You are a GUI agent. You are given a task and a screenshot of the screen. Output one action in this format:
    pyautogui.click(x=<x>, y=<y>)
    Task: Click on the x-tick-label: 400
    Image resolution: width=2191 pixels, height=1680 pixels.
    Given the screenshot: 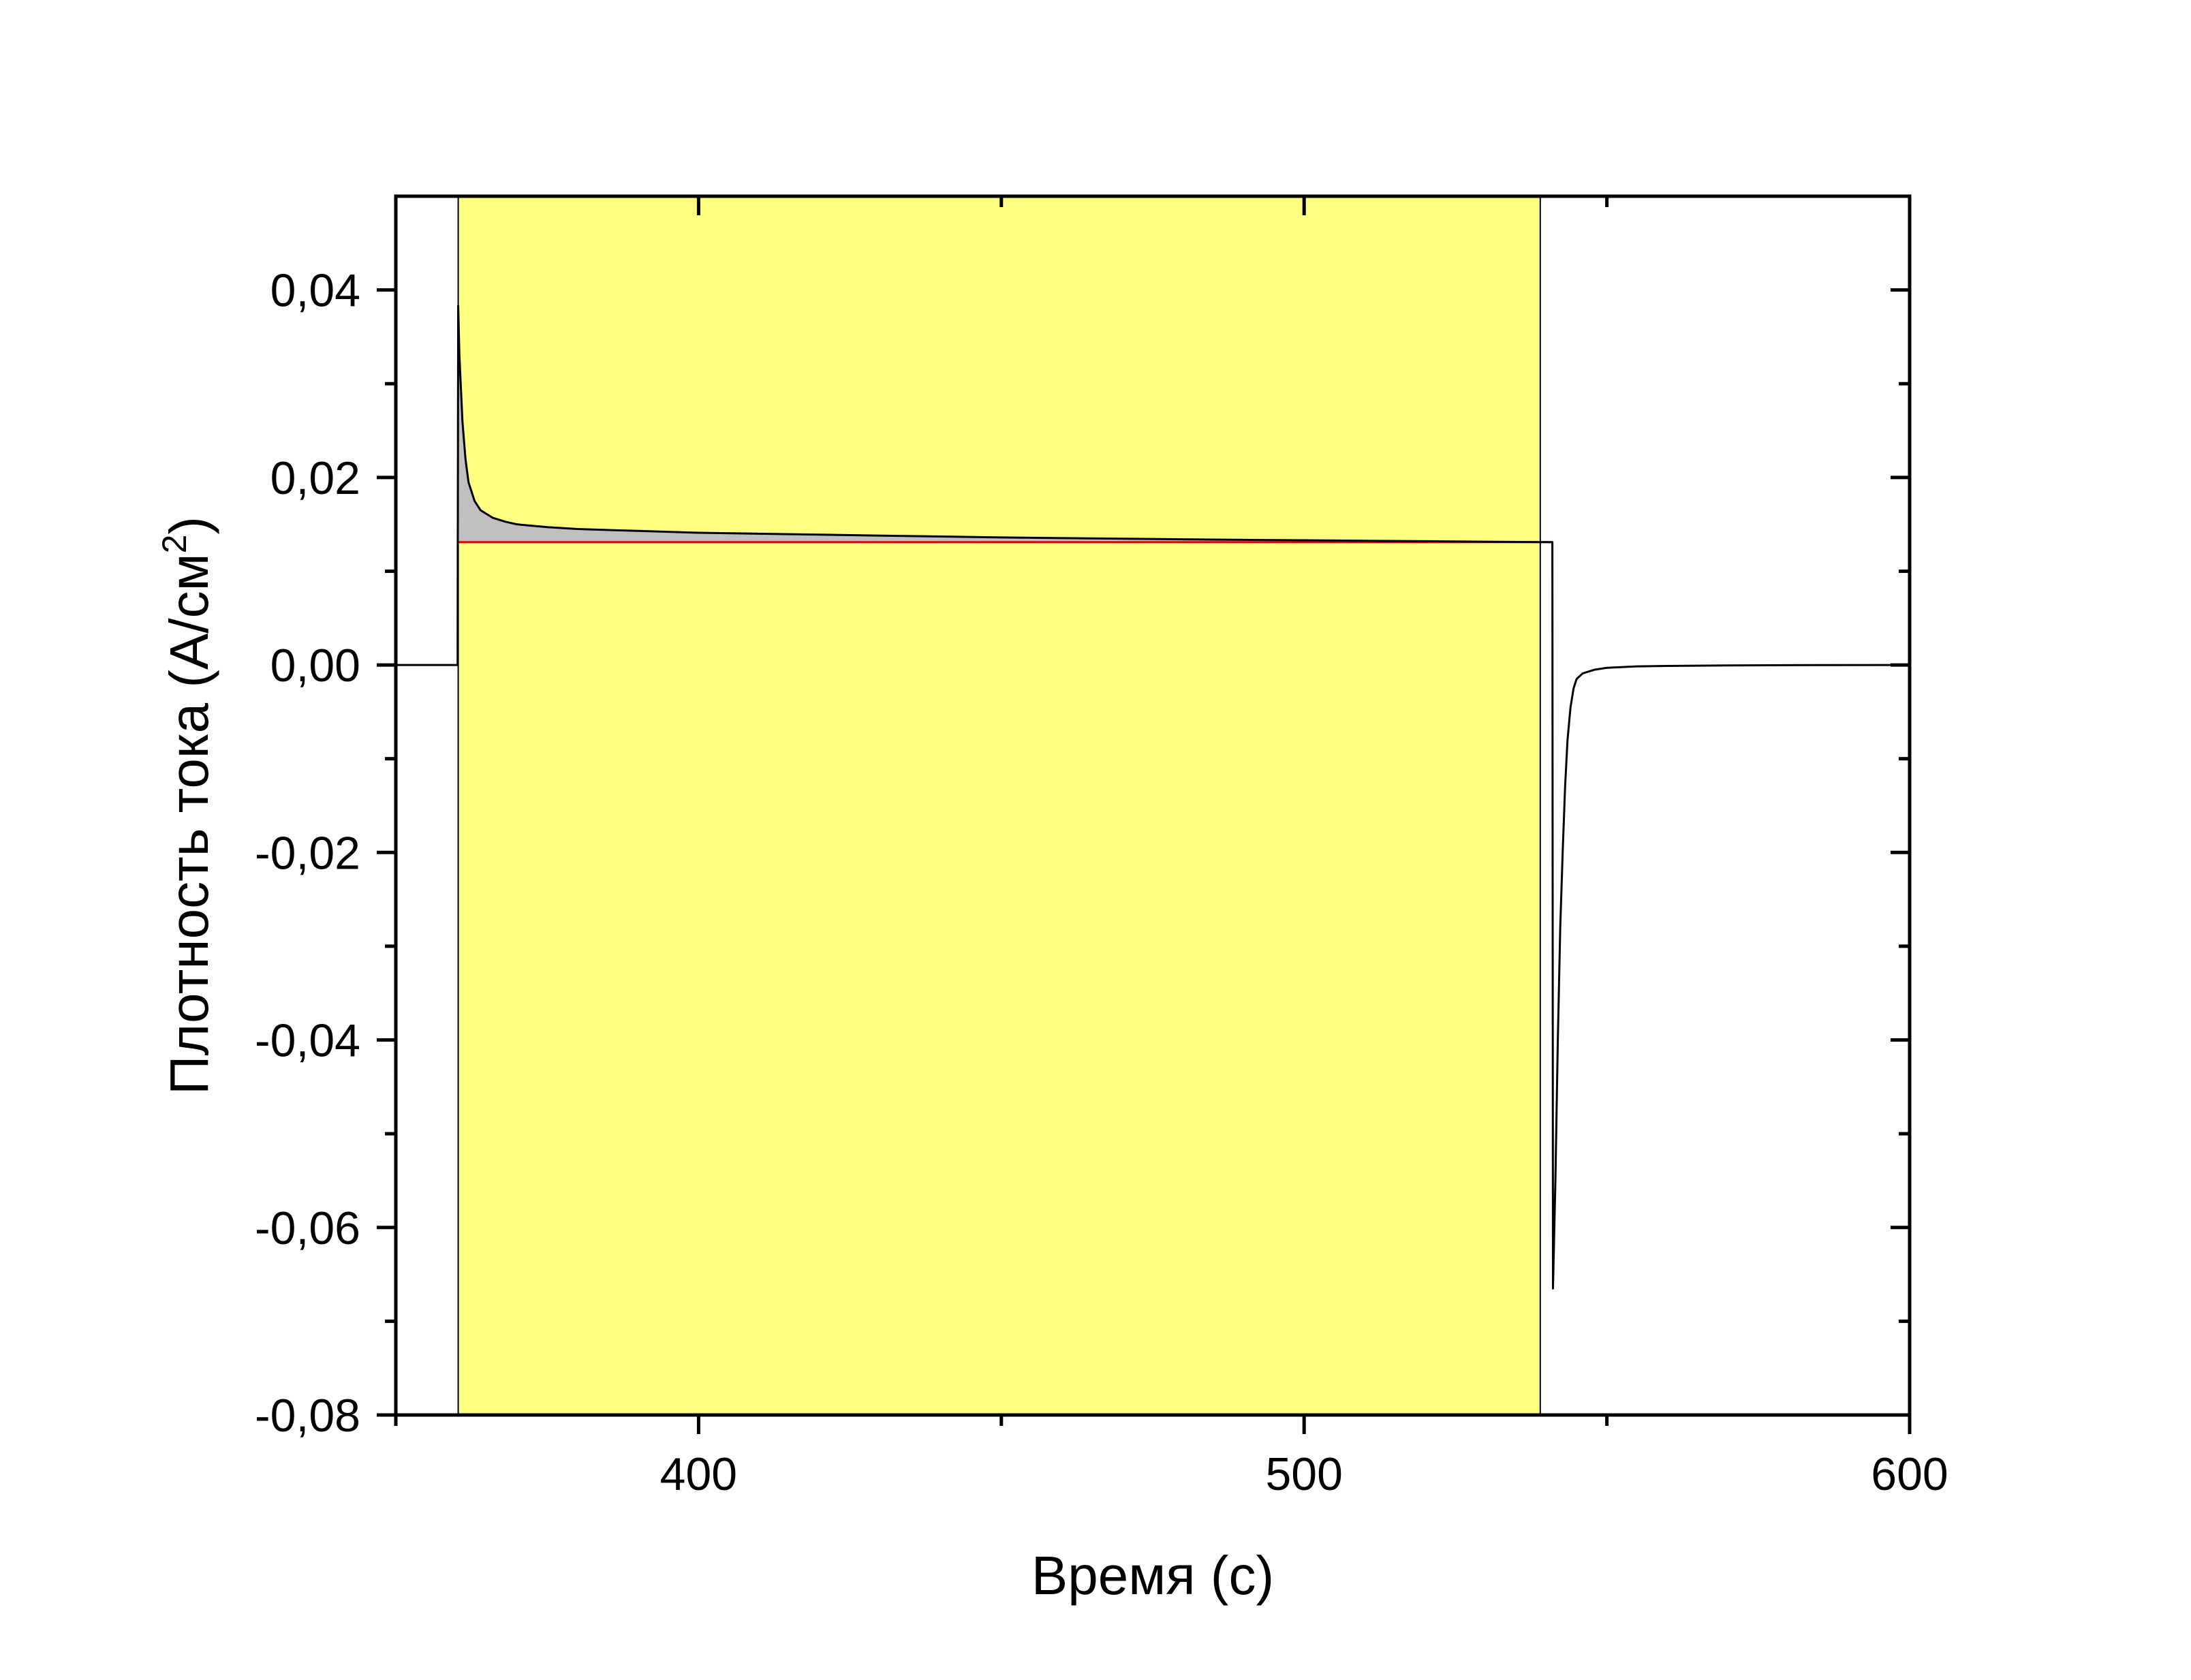 What is the action you would take?
    pyautogui.click(x=698, y=1474)
    